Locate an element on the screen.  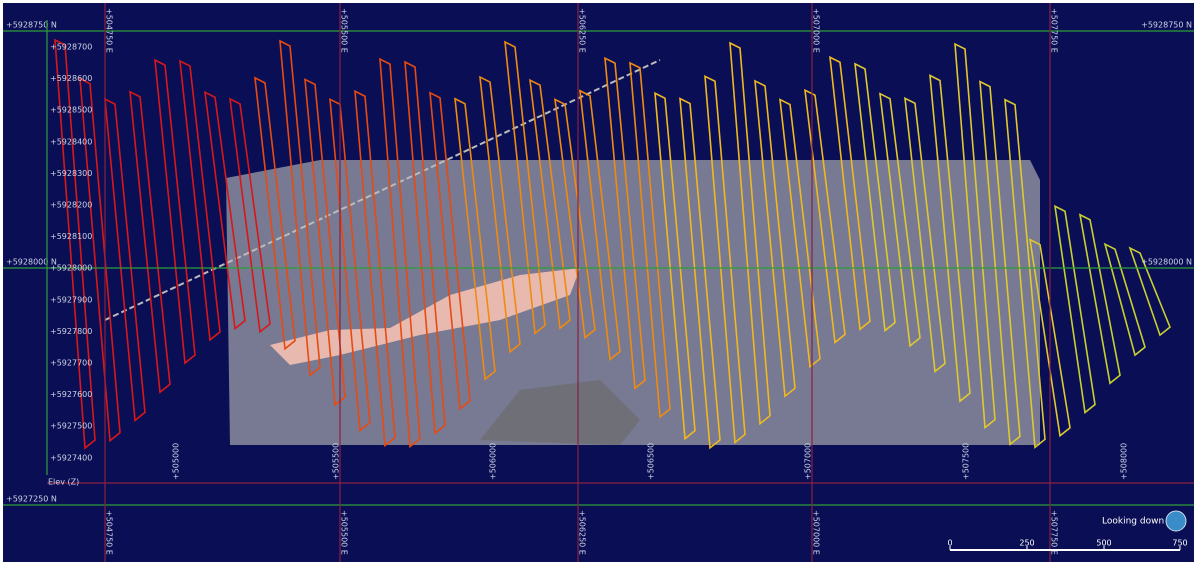
east-minor-label: +507000 is located at coordinates (808, 461).